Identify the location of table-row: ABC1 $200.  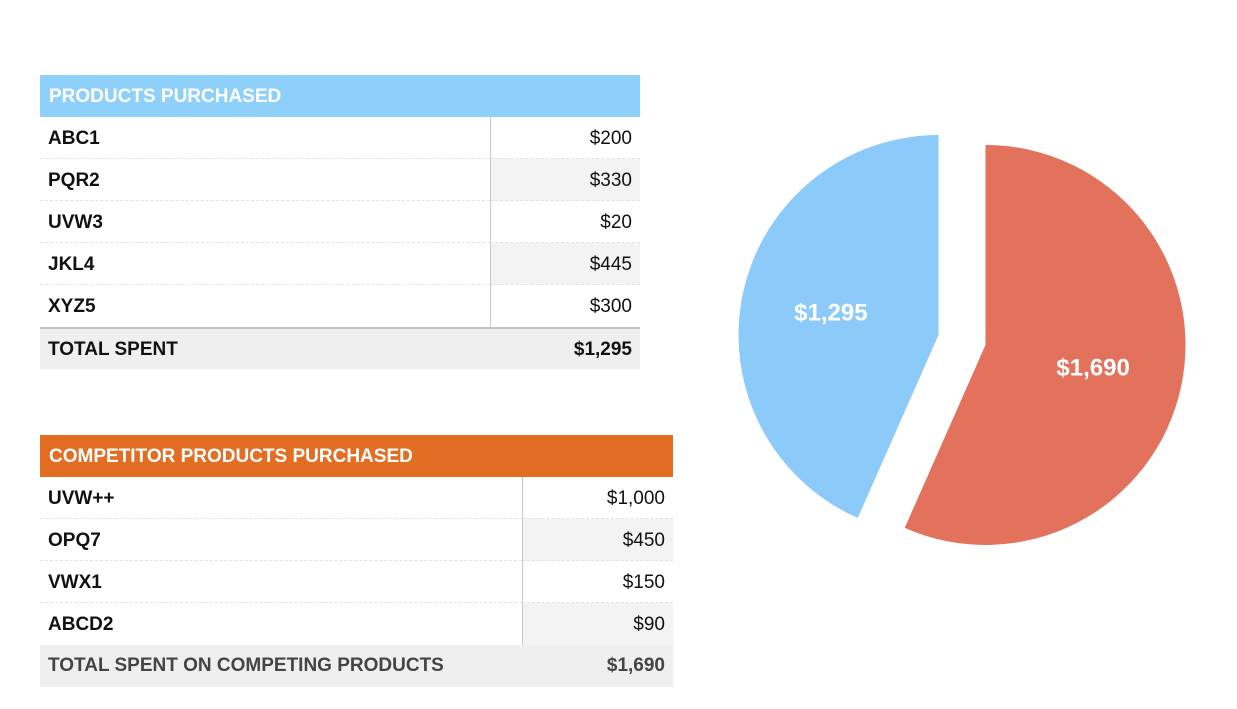
(340, 138).